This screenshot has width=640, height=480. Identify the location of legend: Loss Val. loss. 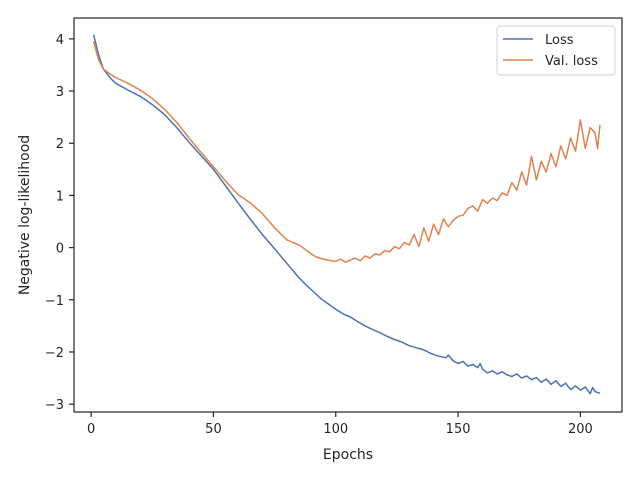
(556, 50).